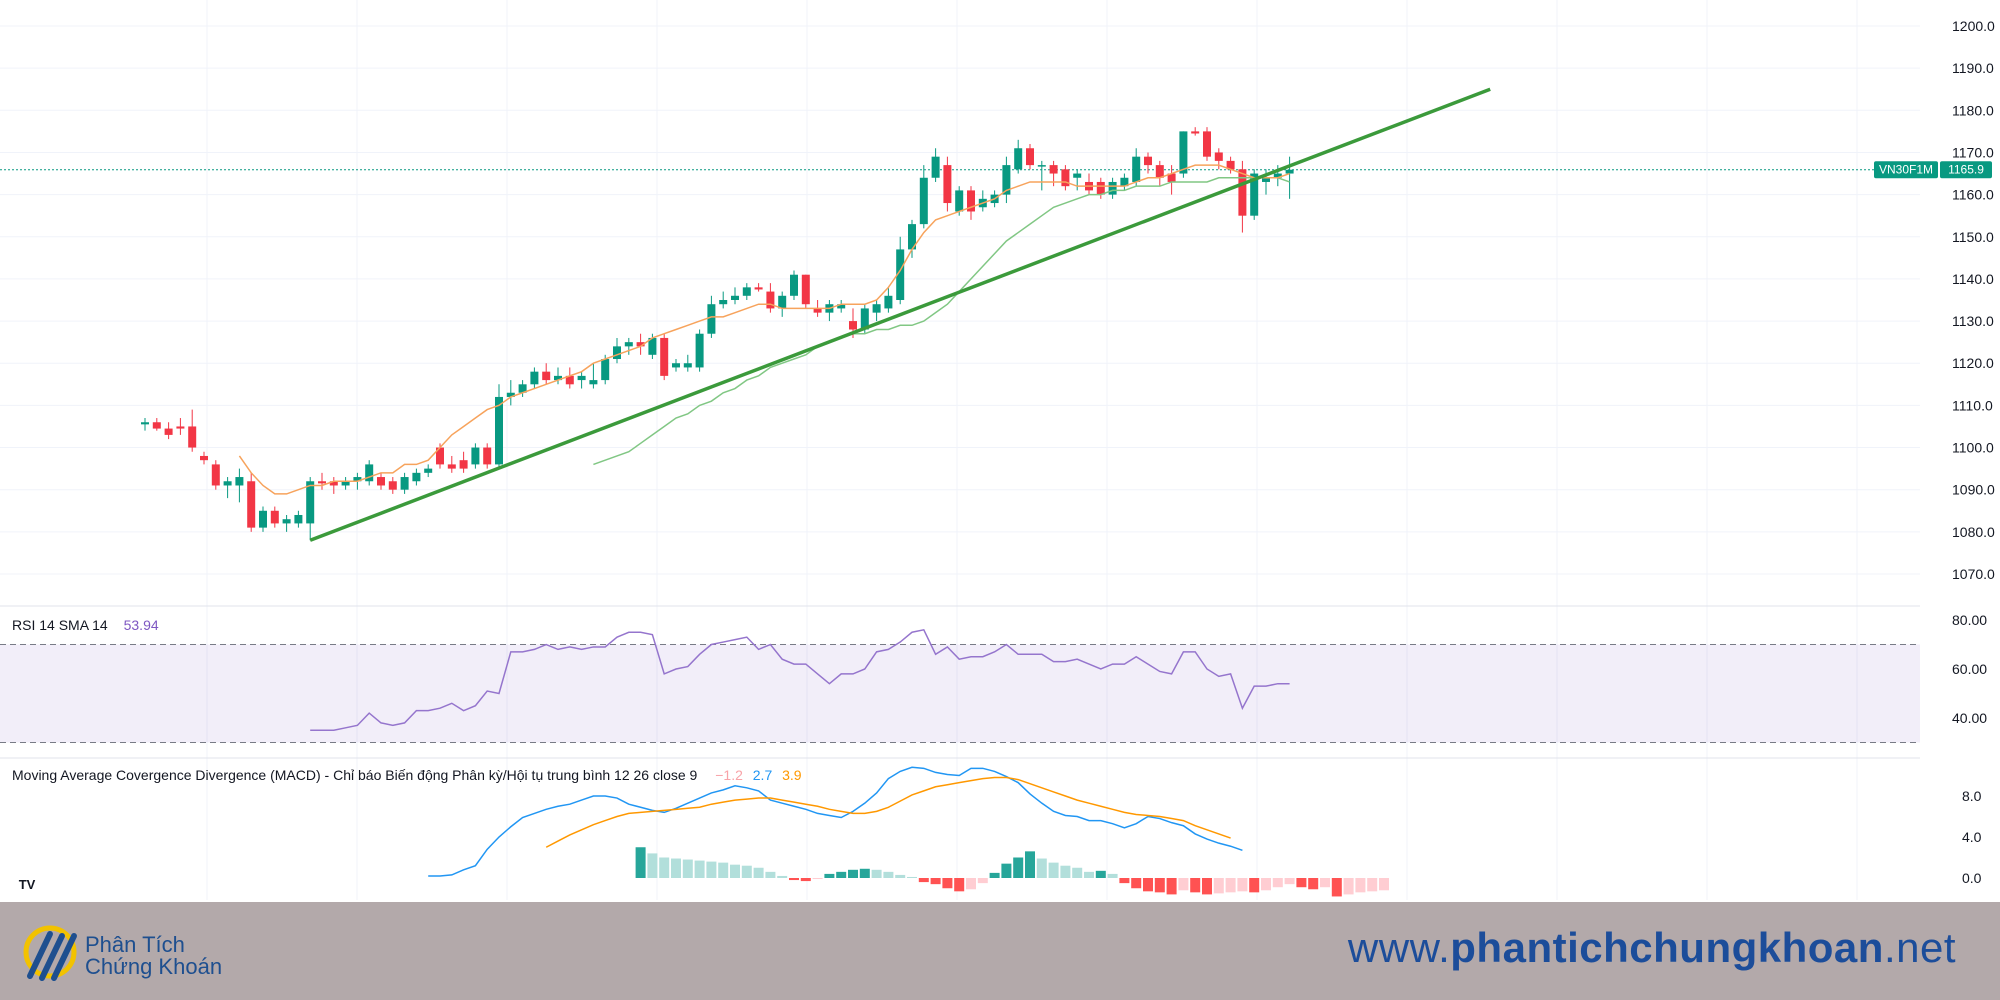  I want to click on bull-chart-logo-icon, so click(50, 953).